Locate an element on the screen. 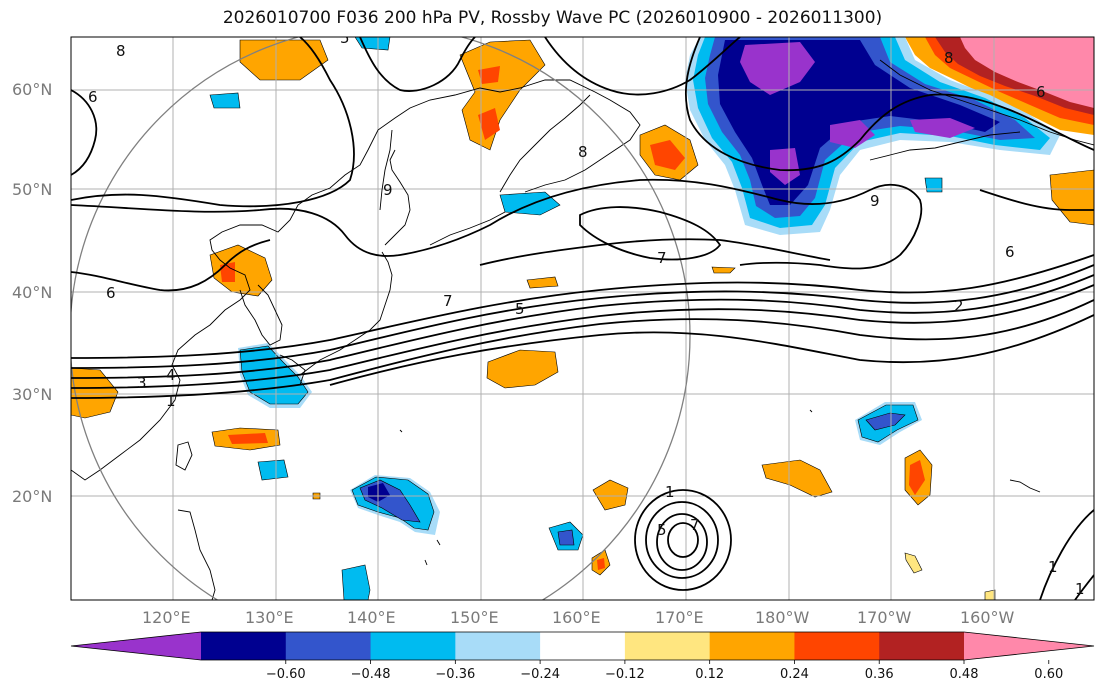 The width and height of the screenshot is (1105, 692). lat-label: 60°N is located at coordinates (32, 89).